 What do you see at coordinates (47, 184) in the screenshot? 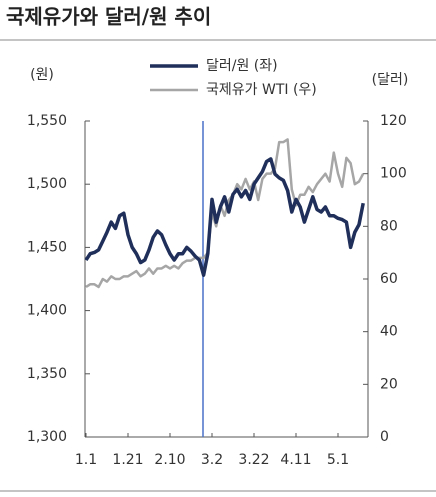
I see `y-tick-label: 1,500` at bounding box center [47, 184].